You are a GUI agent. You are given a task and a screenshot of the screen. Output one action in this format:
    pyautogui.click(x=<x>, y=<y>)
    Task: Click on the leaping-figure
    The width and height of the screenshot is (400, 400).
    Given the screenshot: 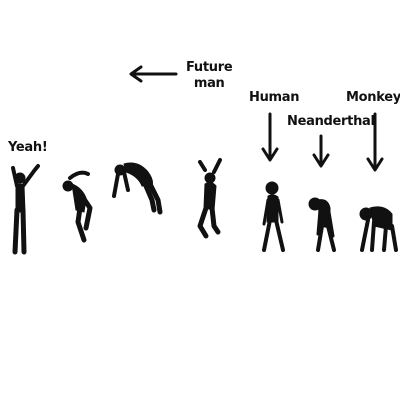 What is the action you would take?
    pyautogui.click(x=77, y=206)
    